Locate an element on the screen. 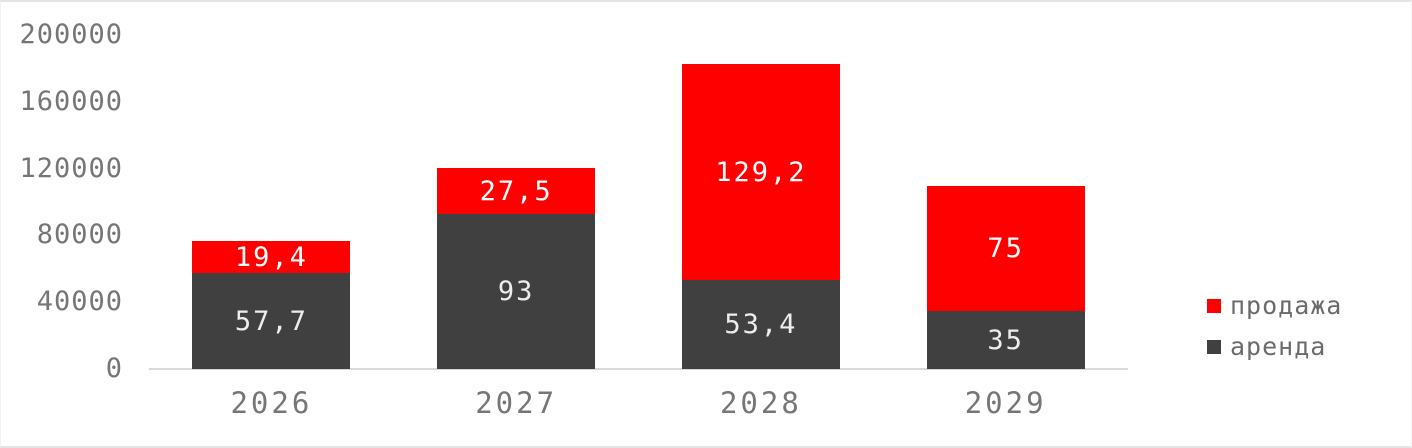  legend: продажа аренда is located at coordinates (1274, 326).